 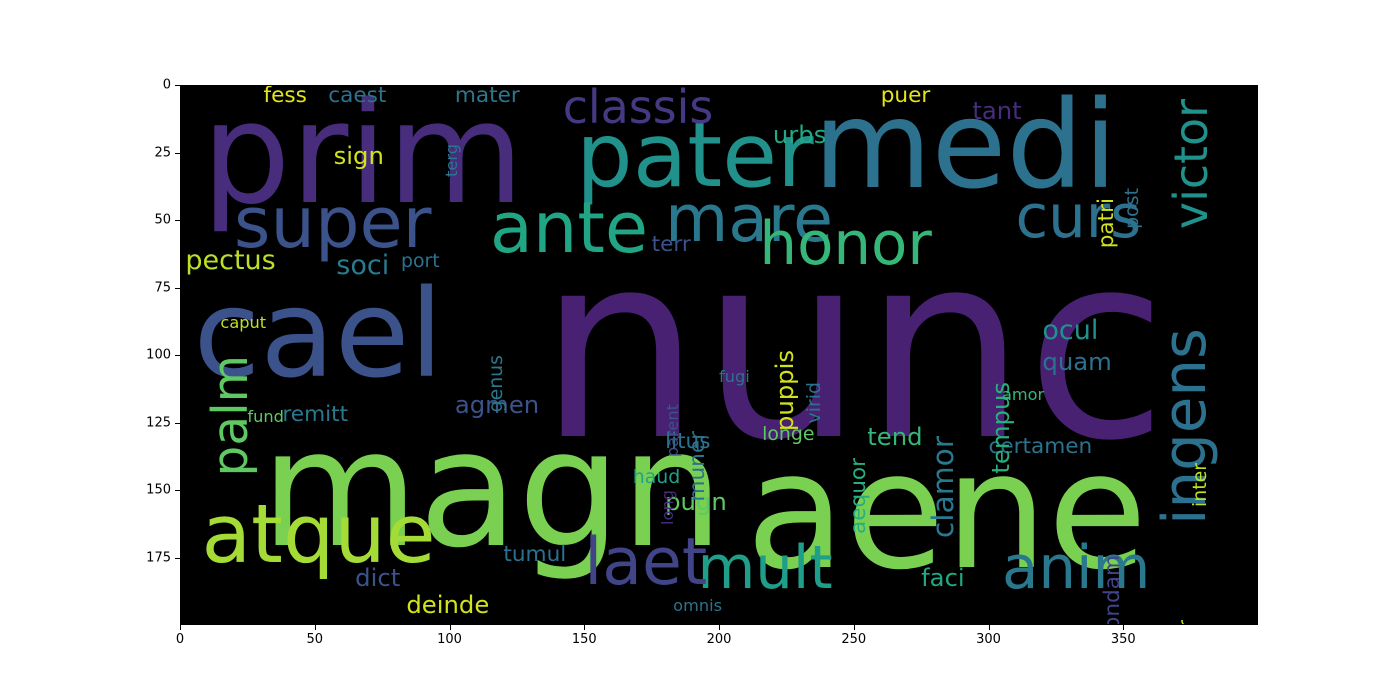 What do you see at coordinates (285, 96) in the screenshot?
I see `word-fess: fess` at bounding box center [285, 96].